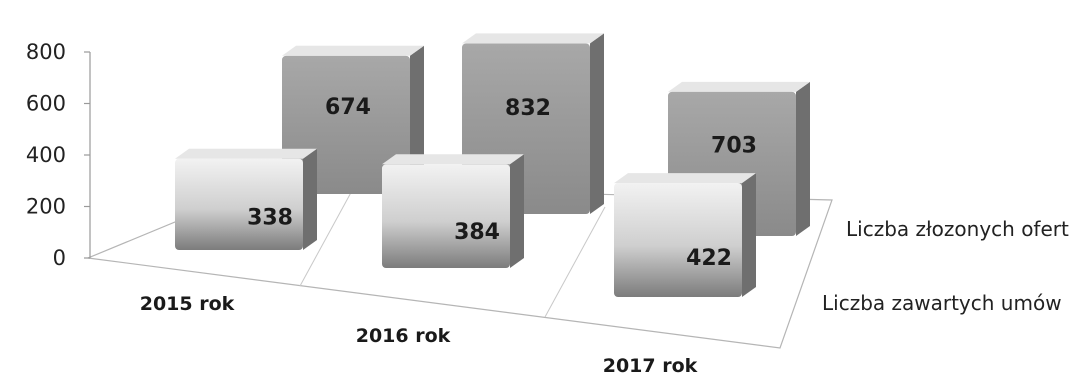  Describe the element at coordinates (59, 258) in the screenshot. I see `y-tick-label: 0` at that location.